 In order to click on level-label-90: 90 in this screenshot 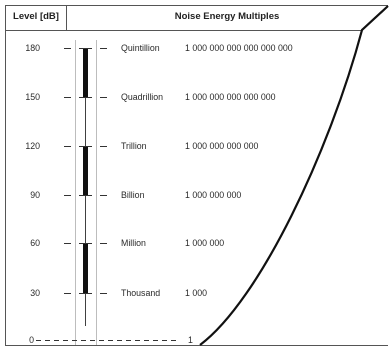, I will do `click(35, 195)`.